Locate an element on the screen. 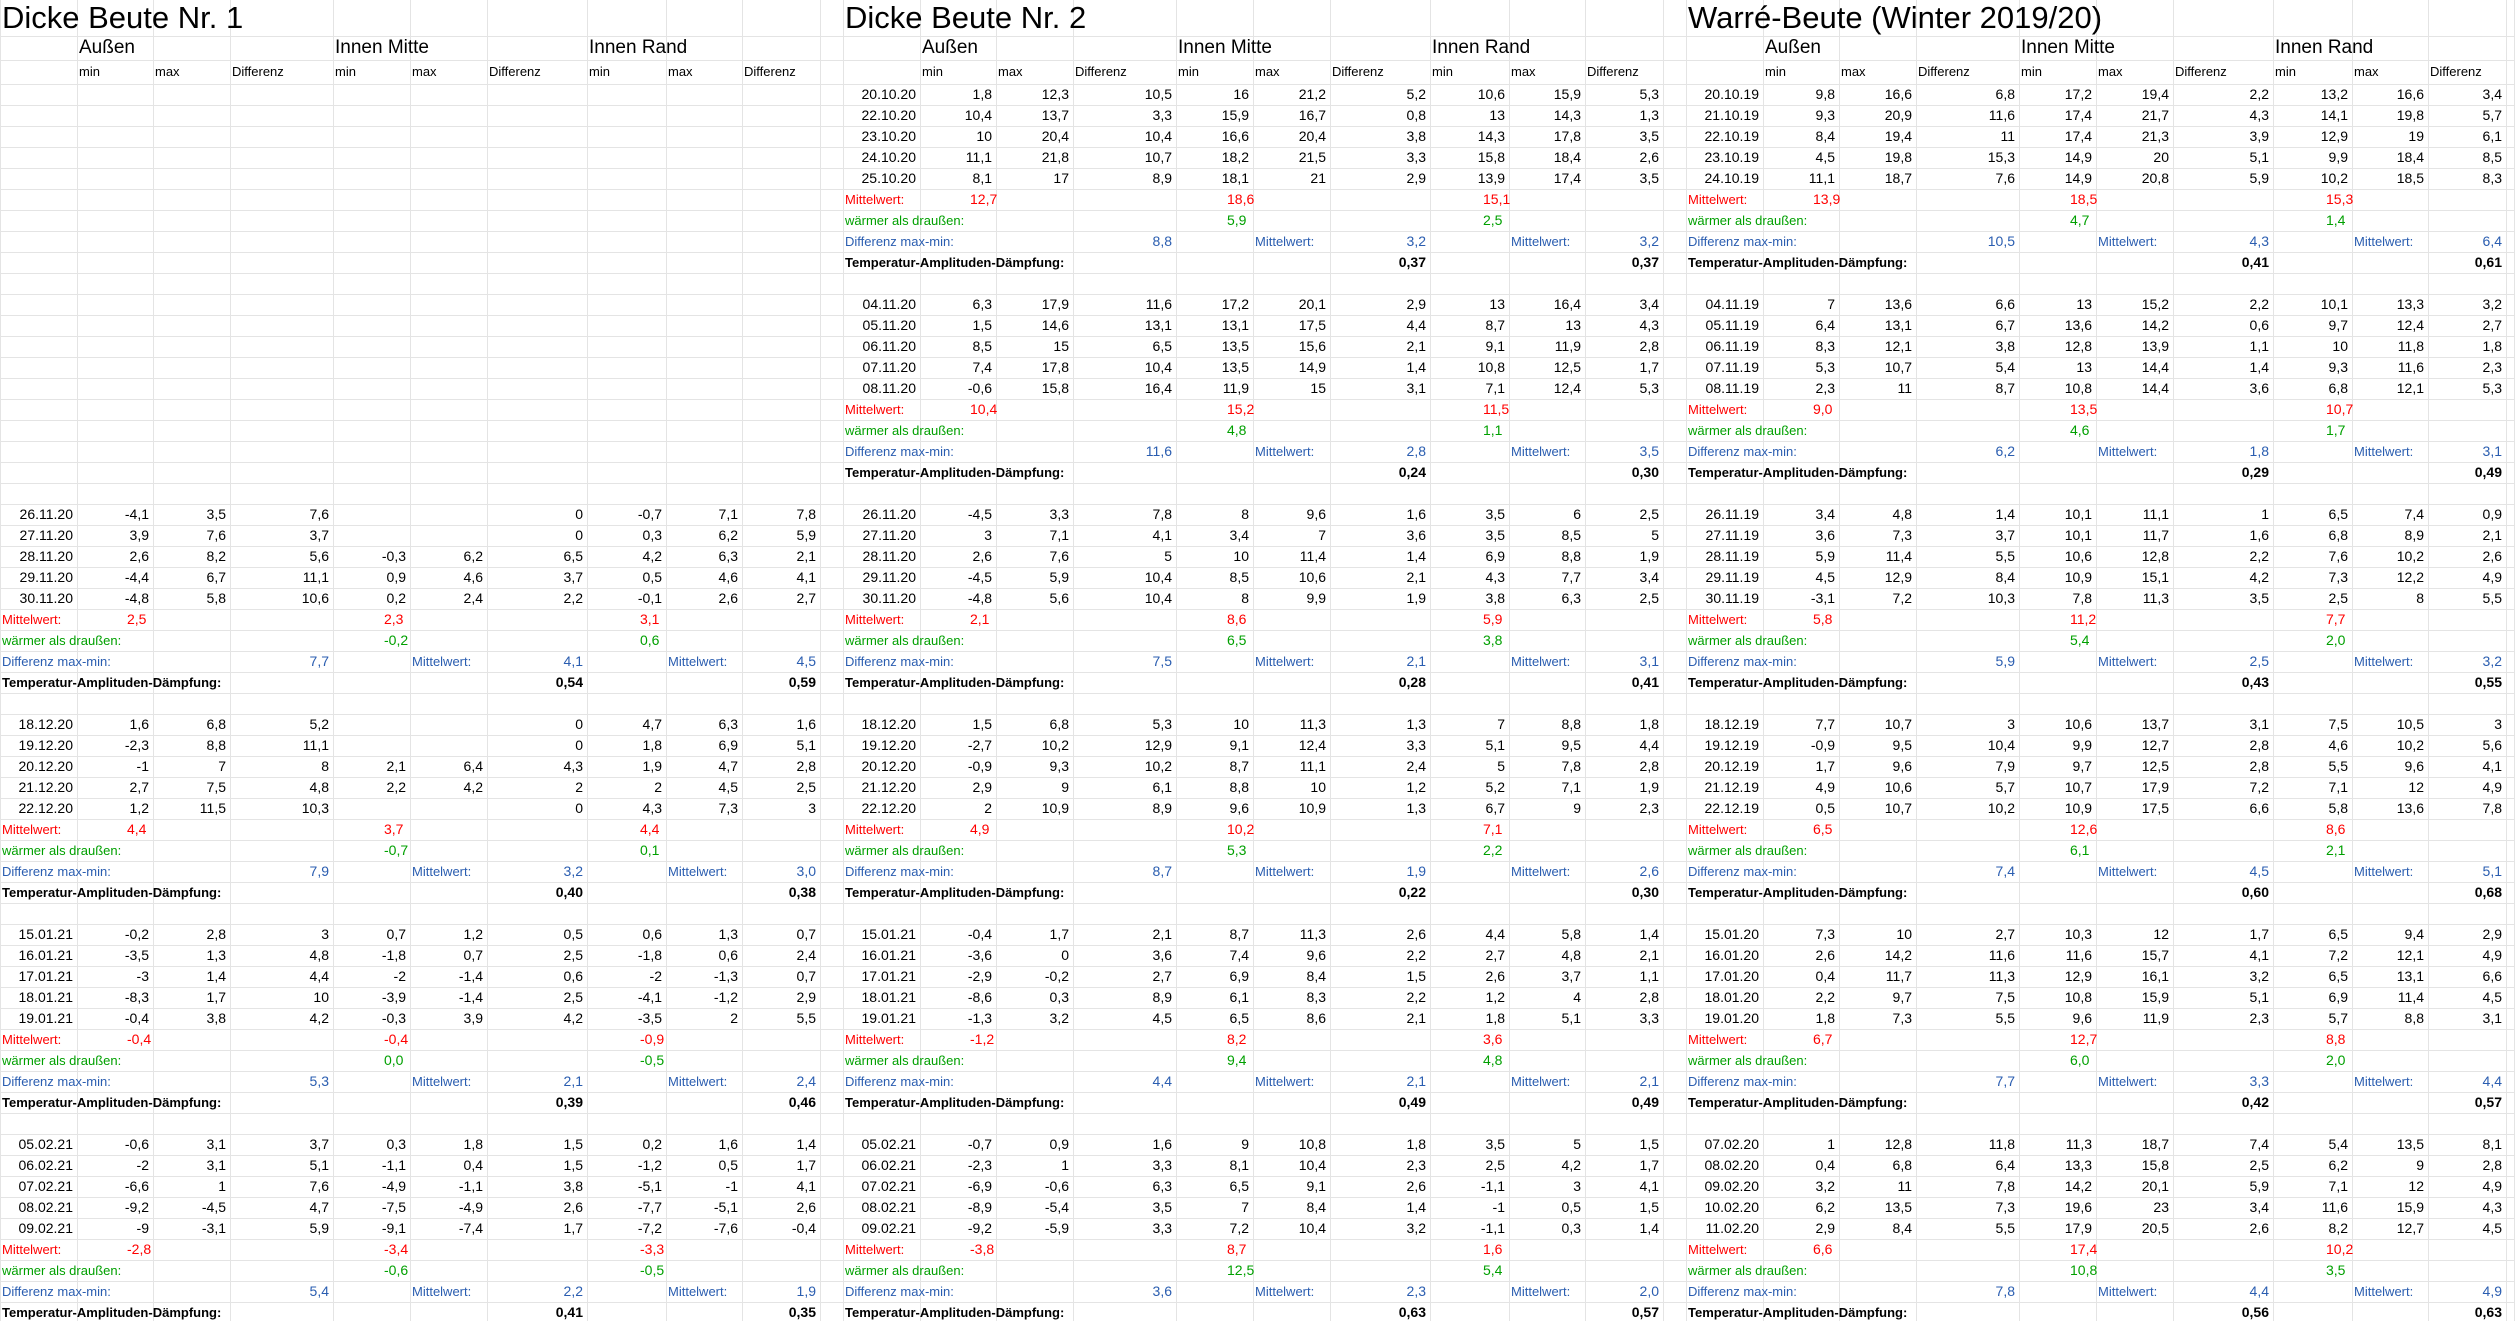 Image resolution: width=2515 pixels, height=1323 pixels. value-cell: 16,1 is located at coordinates (2155, 976).